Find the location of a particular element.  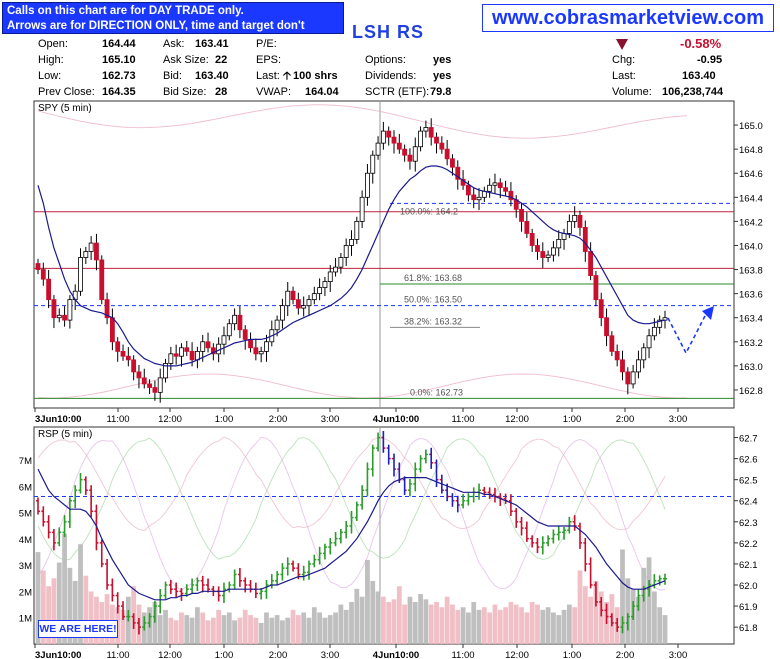

fib-level-label: 38.2%: 163.32 is located at coordinates (433, 321).